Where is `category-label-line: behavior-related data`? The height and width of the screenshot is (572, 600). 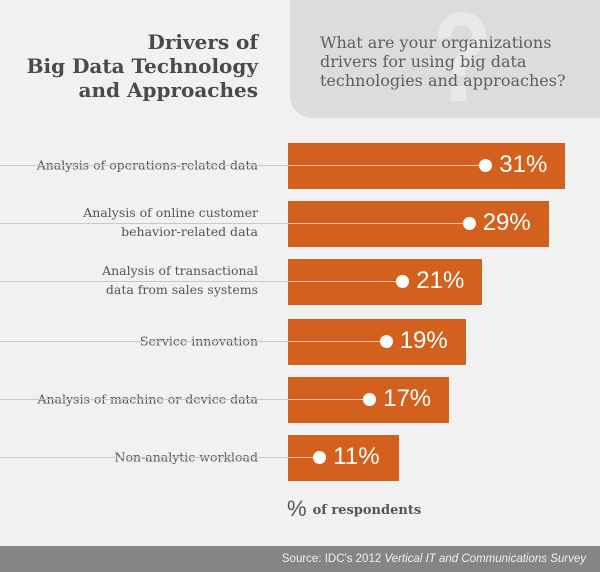
category-label-line: behavior-related data is located at coordinates (189, 232).